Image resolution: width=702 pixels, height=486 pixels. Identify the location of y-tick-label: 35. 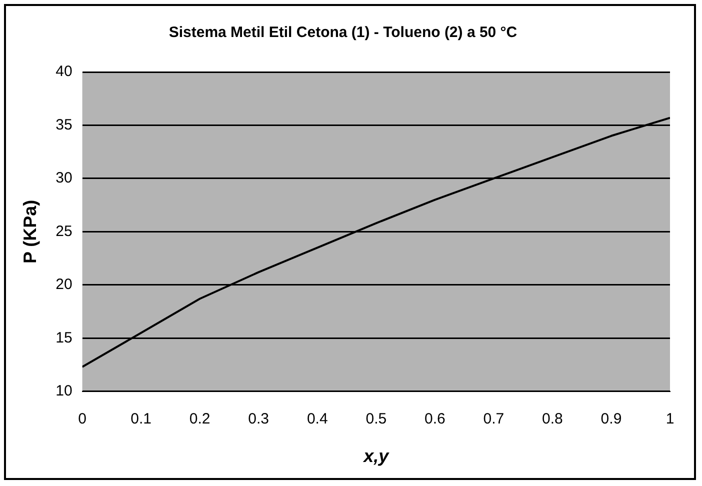
(64, 125).